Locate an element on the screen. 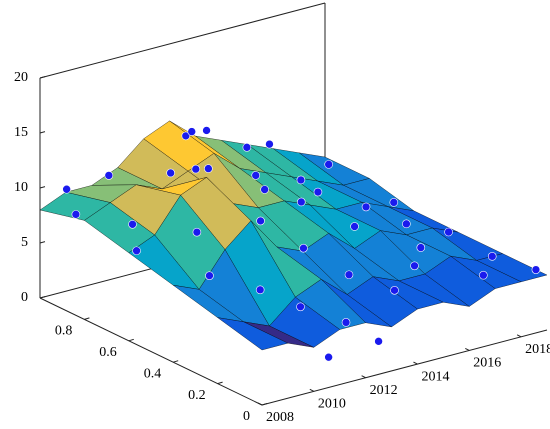  x-tick-label: 2014 is located at coordinates (435, 376).